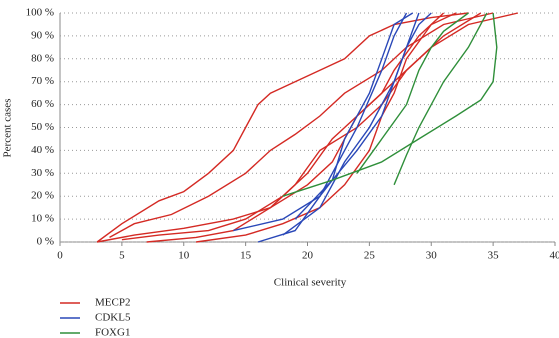 The width and height of the screenshot is (559, 338). Describe the element at coordinates (112, 303) in the screenshot. I see `legend-label: MECP2` at that location.